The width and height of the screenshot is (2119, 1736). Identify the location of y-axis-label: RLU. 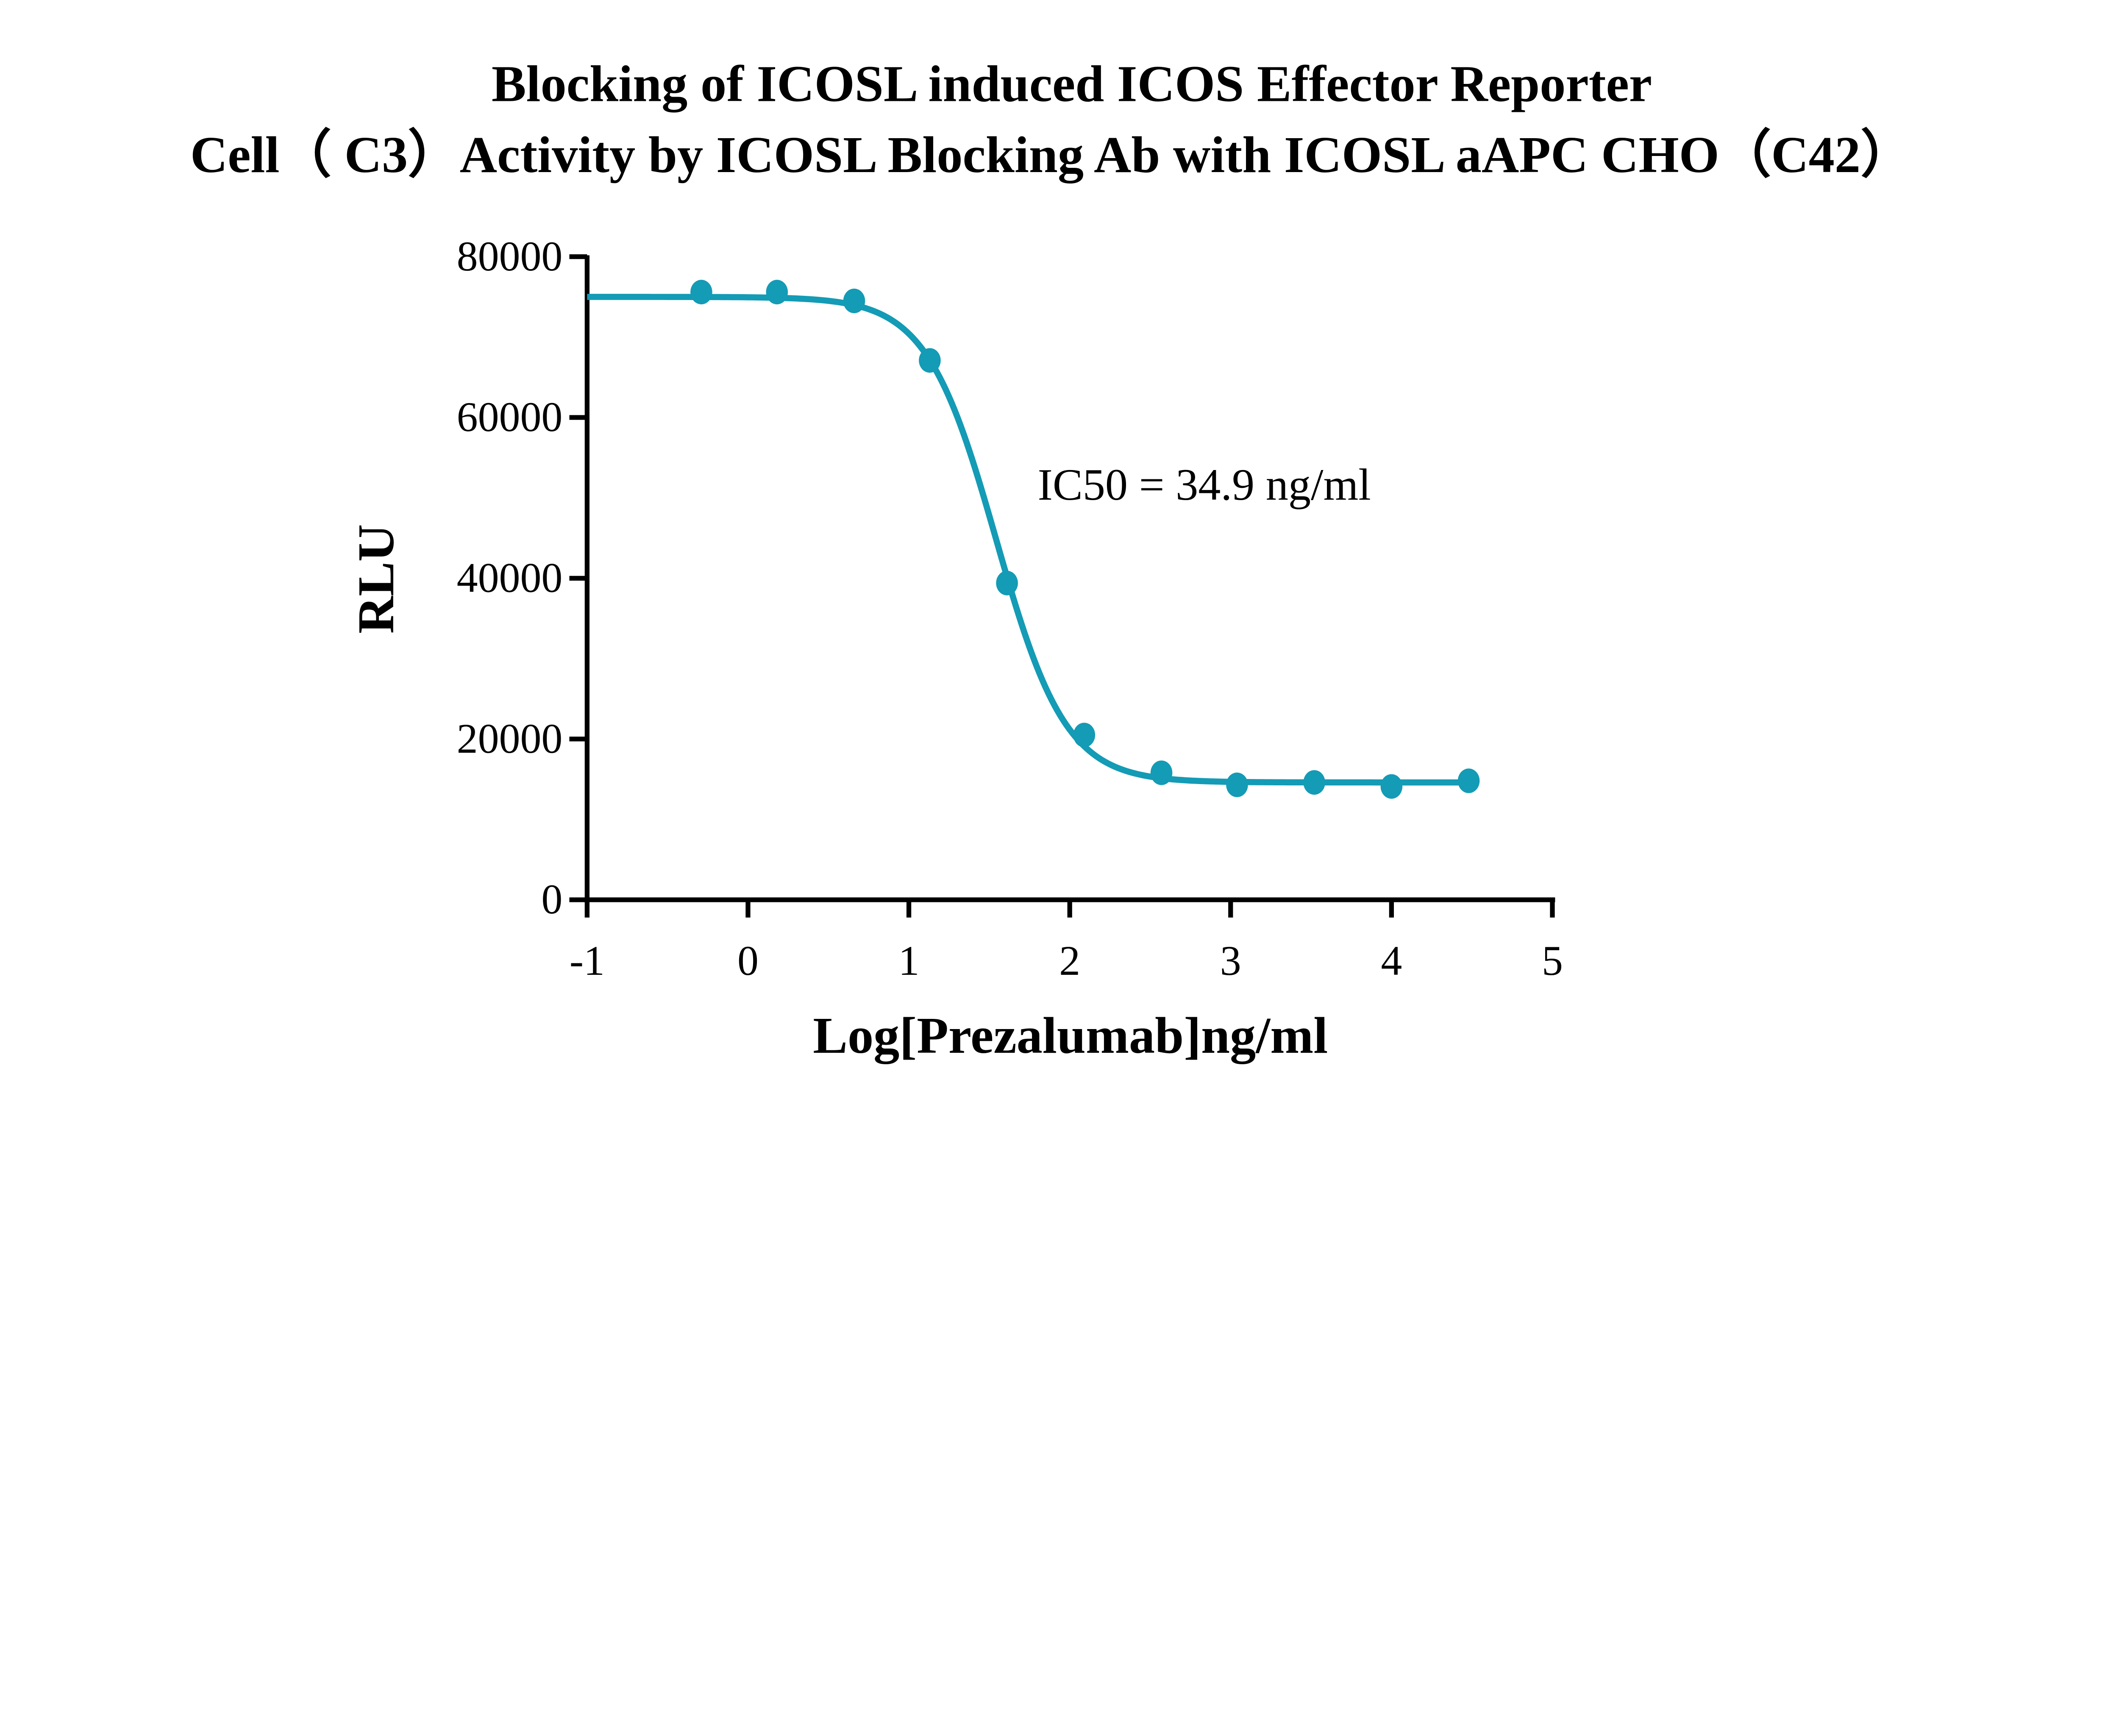
(376, 579).